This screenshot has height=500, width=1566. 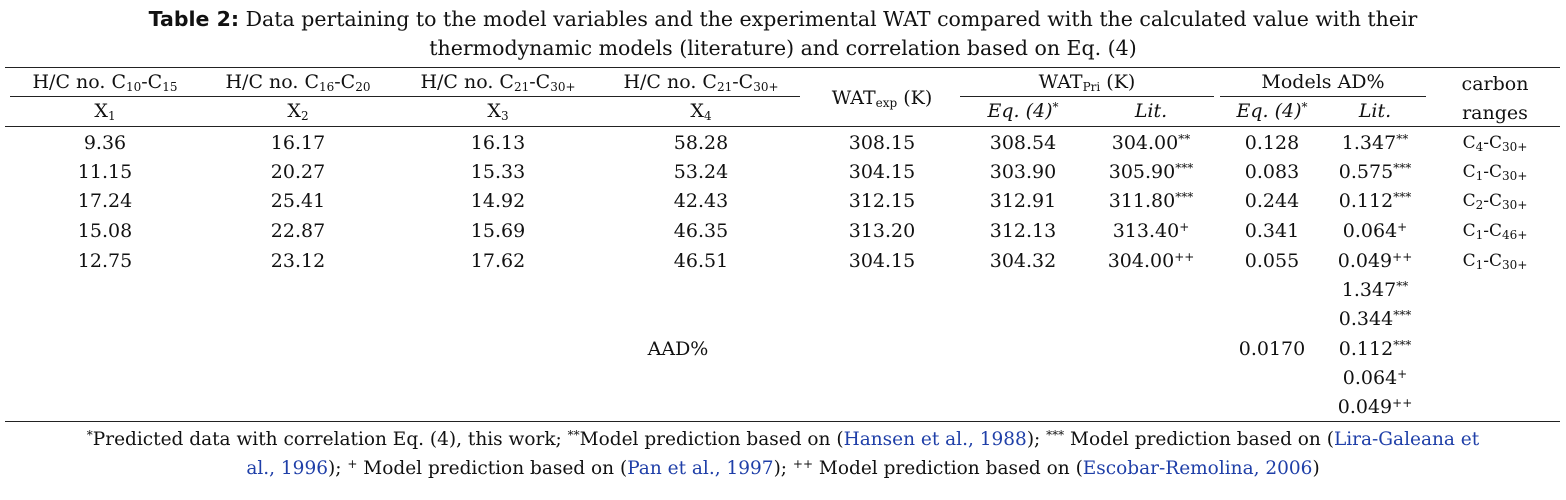 What do you see at coordinates (1151, 231) in the screenshot?
I see `cell-wat-lit: 313.40+` at bounding box center [1151, 231].